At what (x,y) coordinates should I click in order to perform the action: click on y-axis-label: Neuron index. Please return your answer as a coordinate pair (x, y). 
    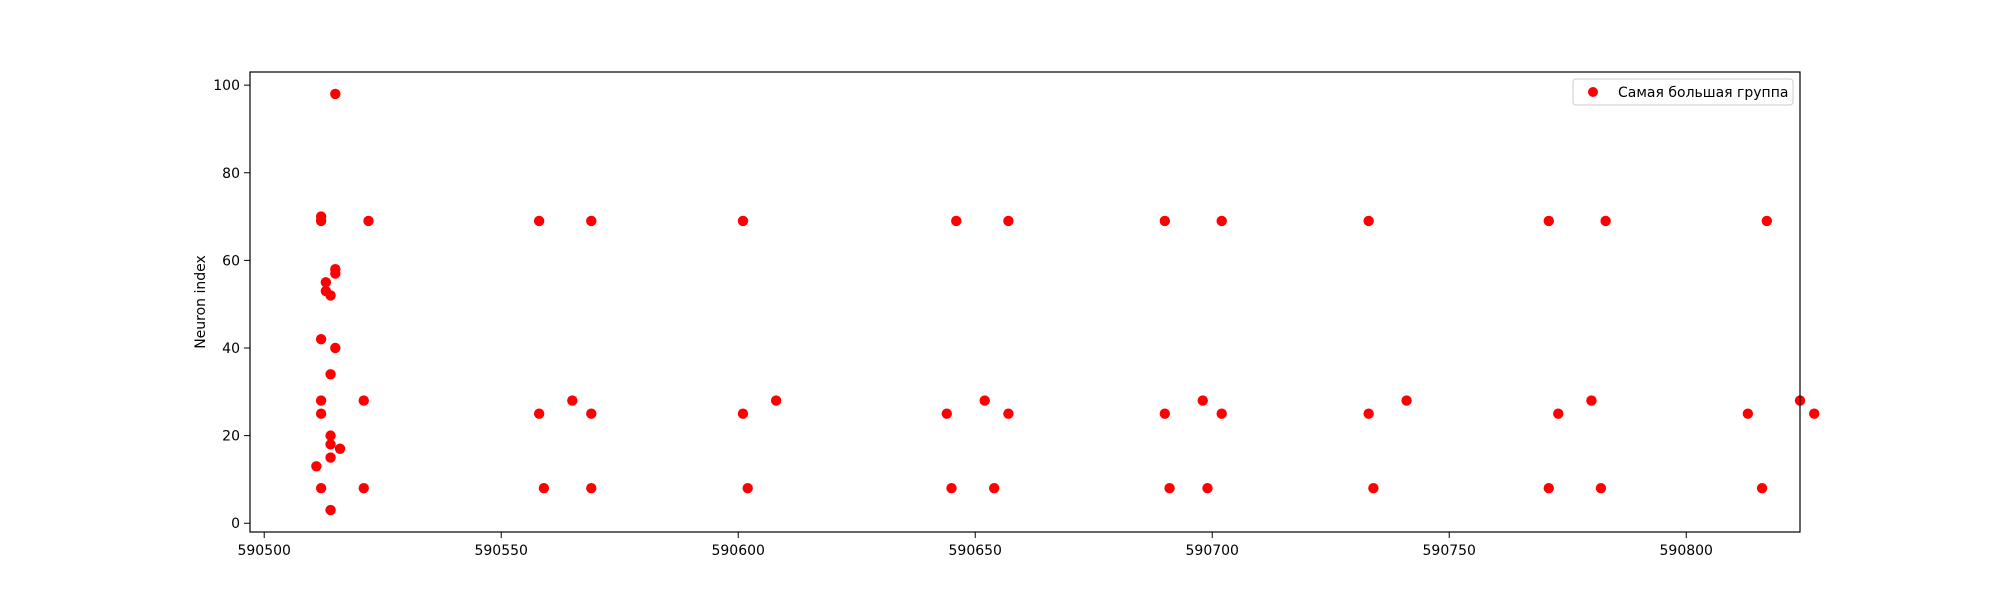
    Looking at the image, I should click on (201, 302).